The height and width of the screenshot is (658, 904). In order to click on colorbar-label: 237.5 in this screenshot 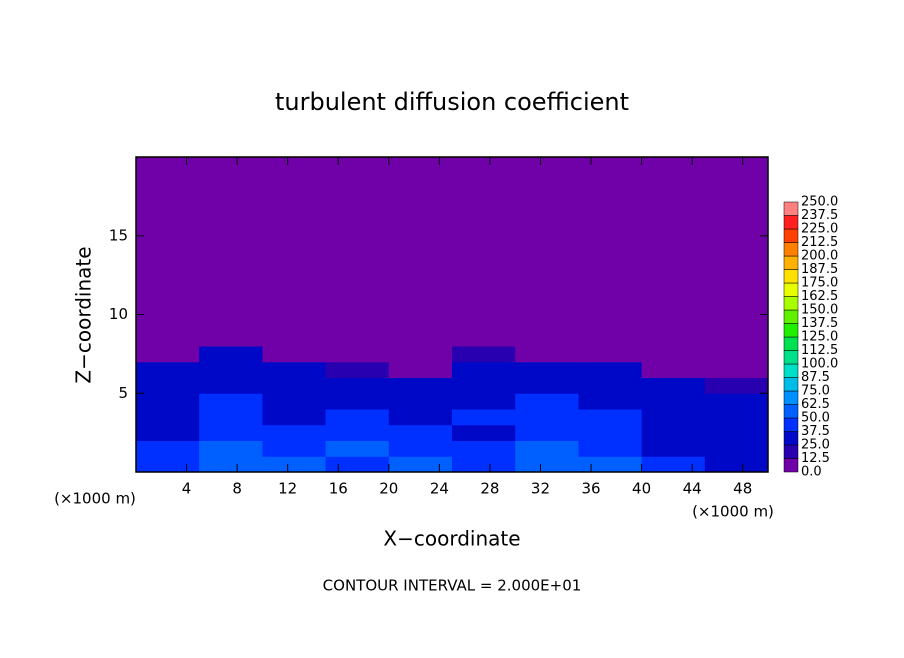, I will do `click(819, 215)`.